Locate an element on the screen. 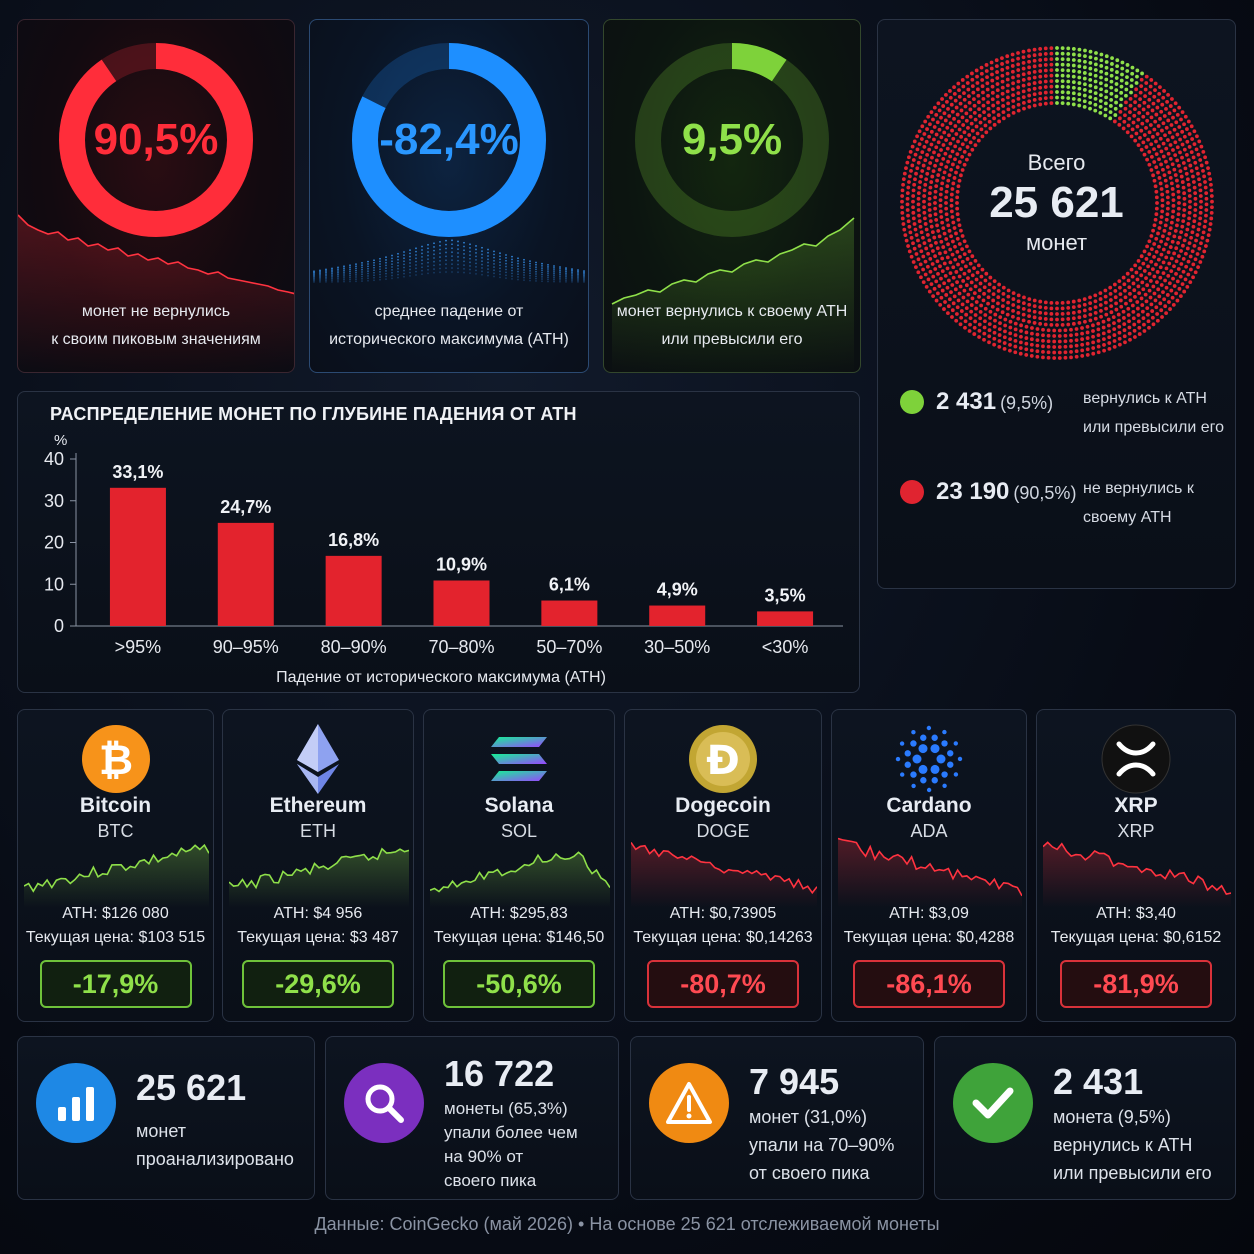  stat-card-analyzed: 25 621 монет проанализировано is located at coordinates (166, 1118).